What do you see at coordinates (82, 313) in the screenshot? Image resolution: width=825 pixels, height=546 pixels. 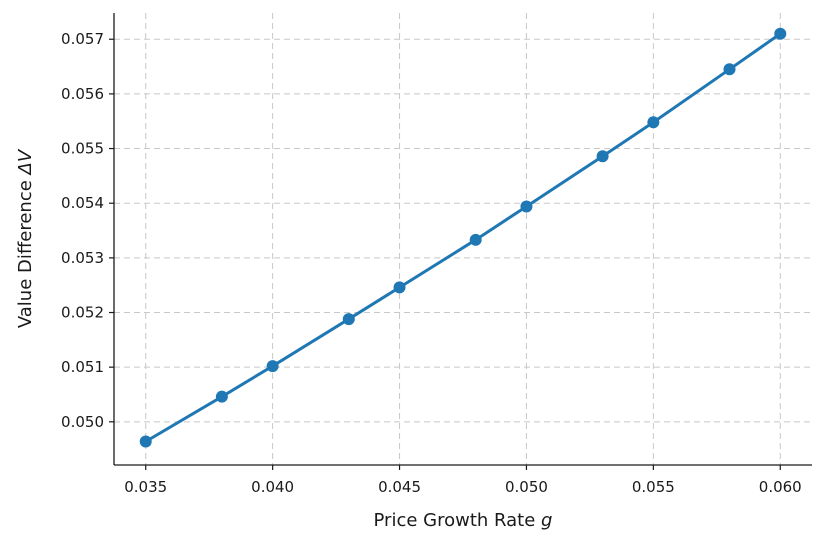 I see `y-tick-label: 0.052` at bounding box center [82, 313].